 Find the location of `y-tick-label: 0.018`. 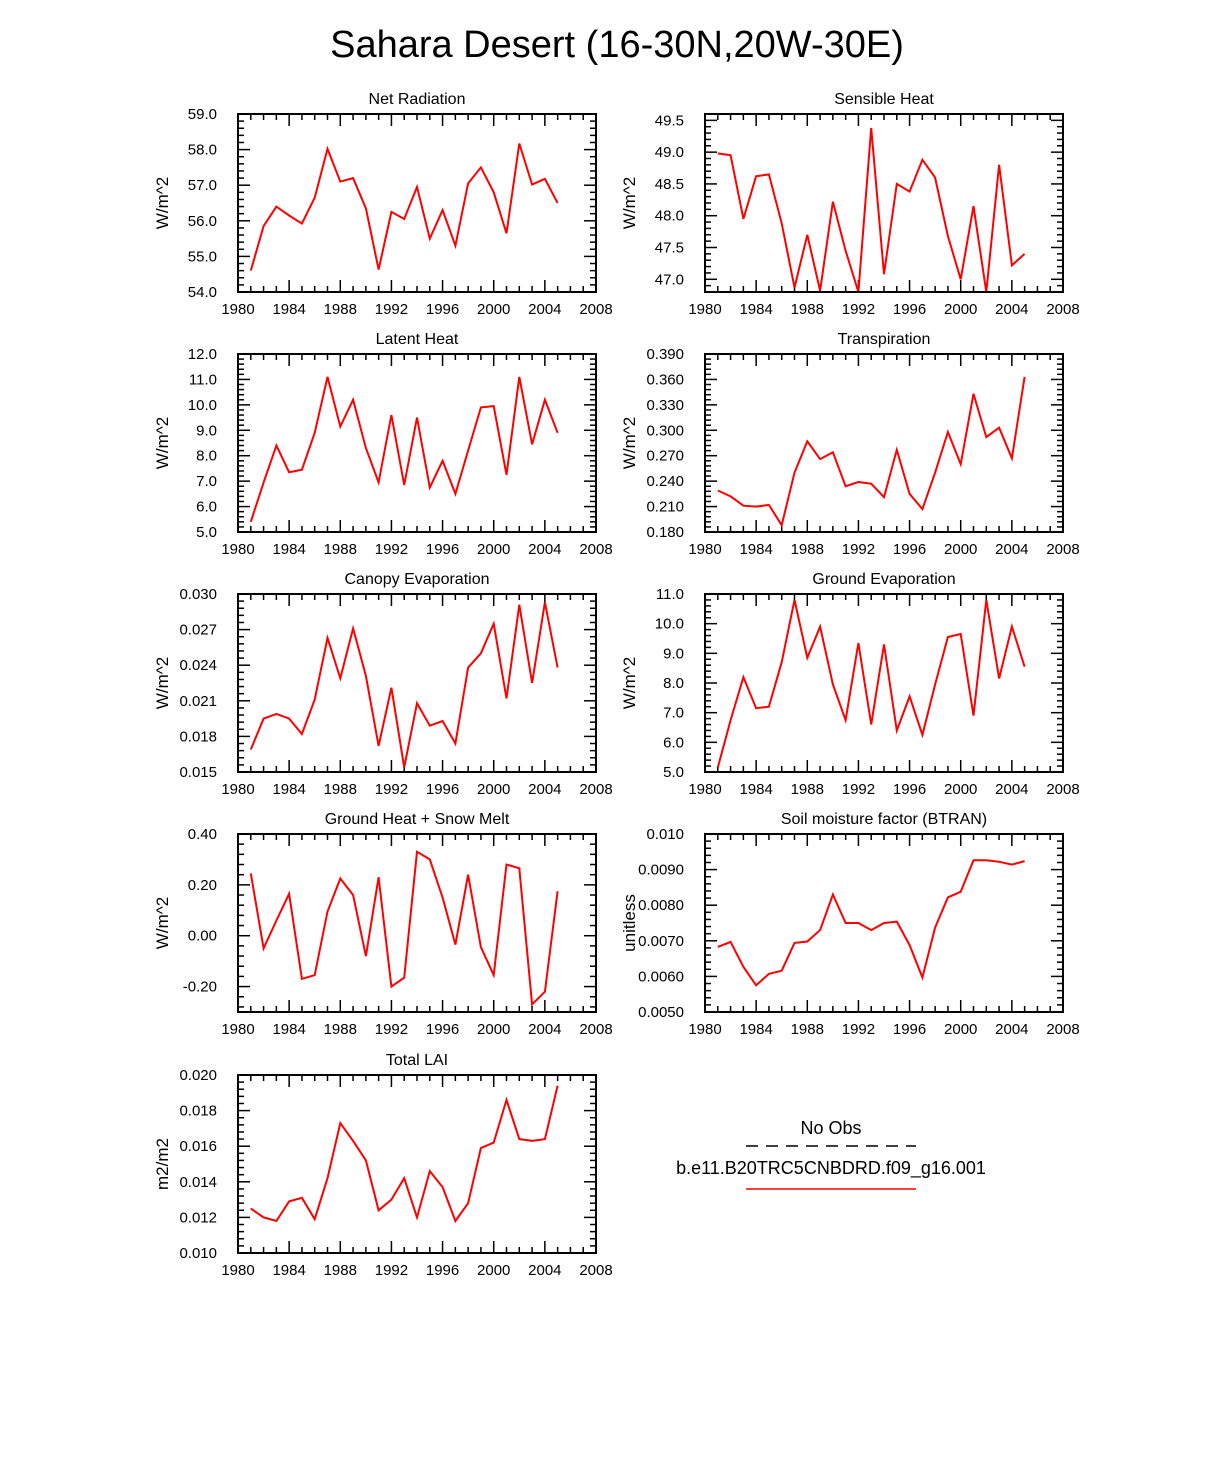

y-tick-label: 0.018 is located at coordinates (198, 1111).